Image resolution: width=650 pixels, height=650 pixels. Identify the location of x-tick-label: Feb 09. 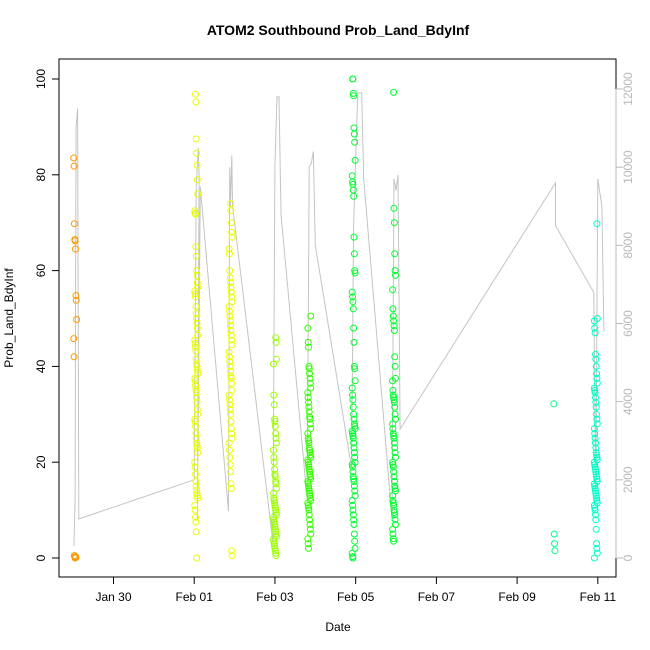
(517, 597).